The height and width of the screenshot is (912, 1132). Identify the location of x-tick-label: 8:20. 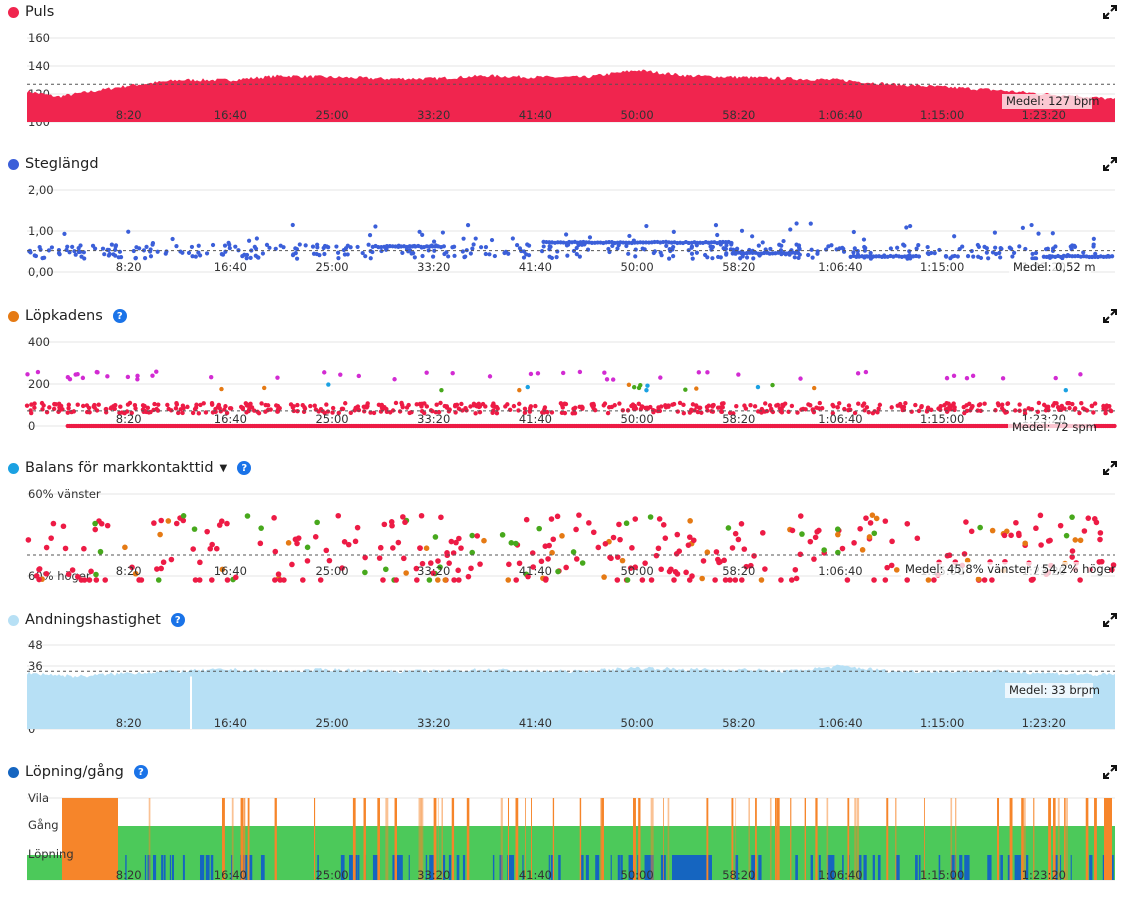
(129, 723).